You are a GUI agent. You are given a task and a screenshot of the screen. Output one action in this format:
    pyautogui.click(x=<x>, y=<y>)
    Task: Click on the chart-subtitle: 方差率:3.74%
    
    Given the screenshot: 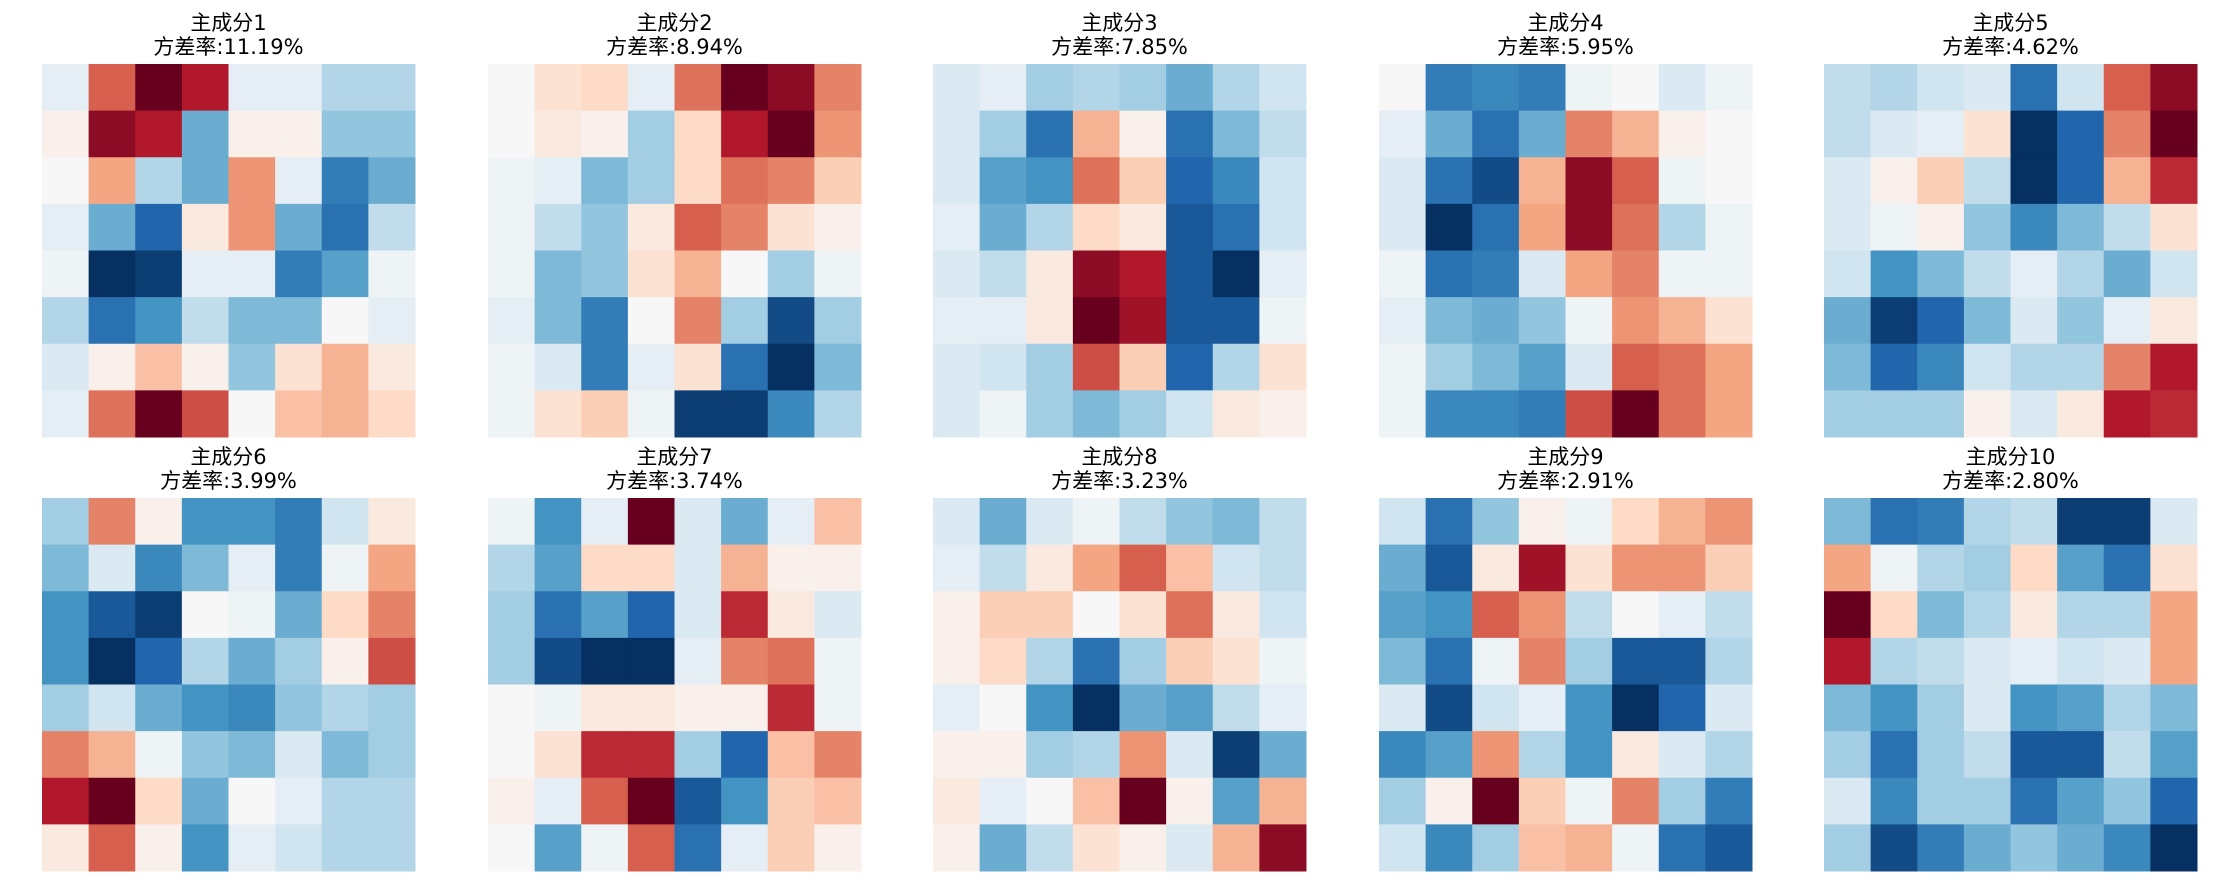 What is the action you would take?
    pyautogui.click(x=674, y=481)
    